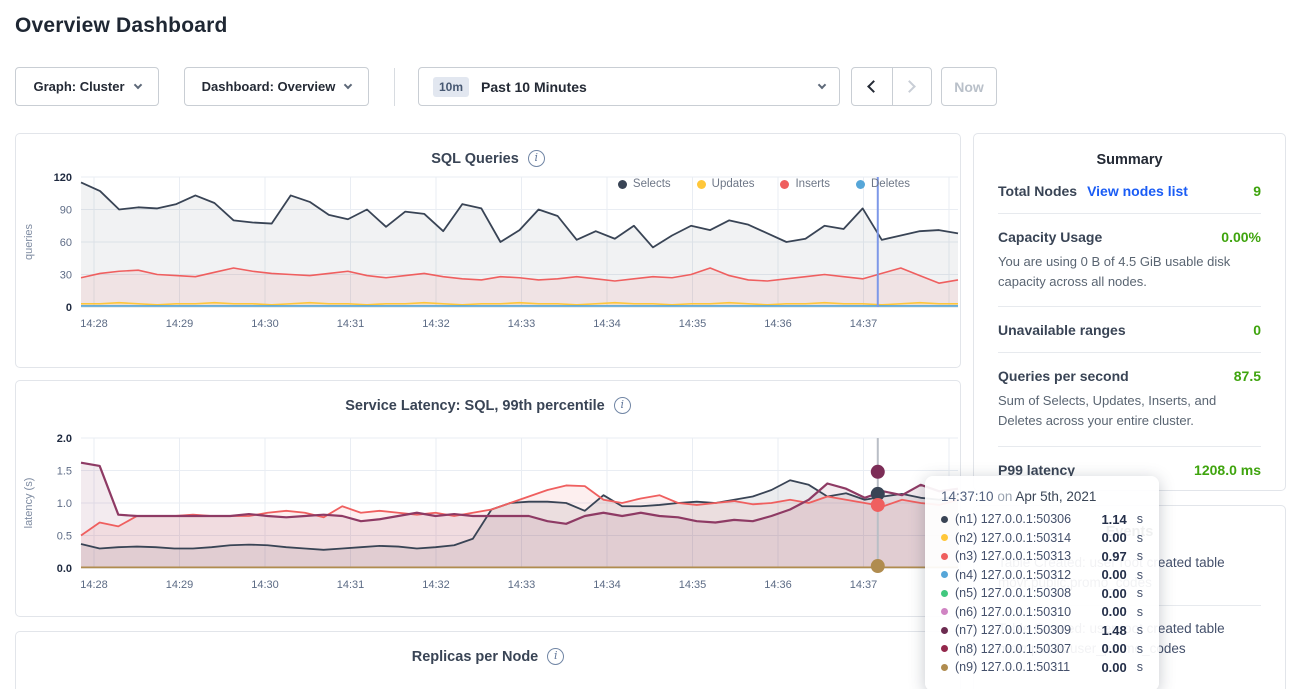 Image resolution: width=1290 pixels, height=689 pixels. I want to click on legend-item-selects: Selects, so click(644, 184).